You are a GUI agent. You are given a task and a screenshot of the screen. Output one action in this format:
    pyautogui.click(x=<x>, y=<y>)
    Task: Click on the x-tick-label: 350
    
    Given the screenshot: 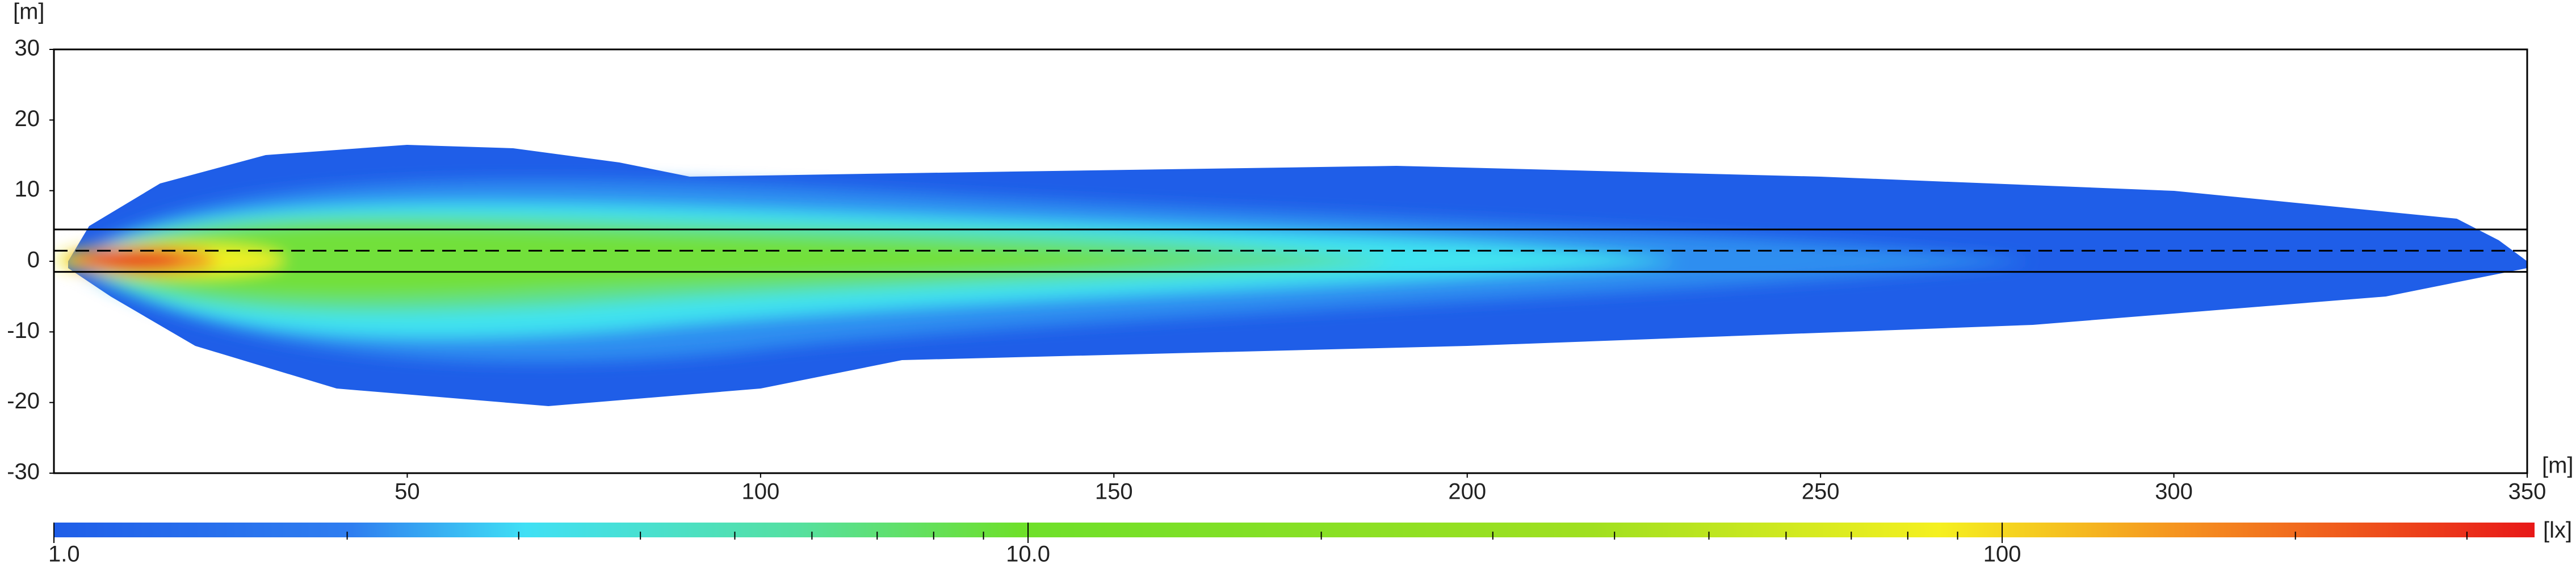 What is the action you would take?
    pyautogui.click(x=2527, y=491)
    